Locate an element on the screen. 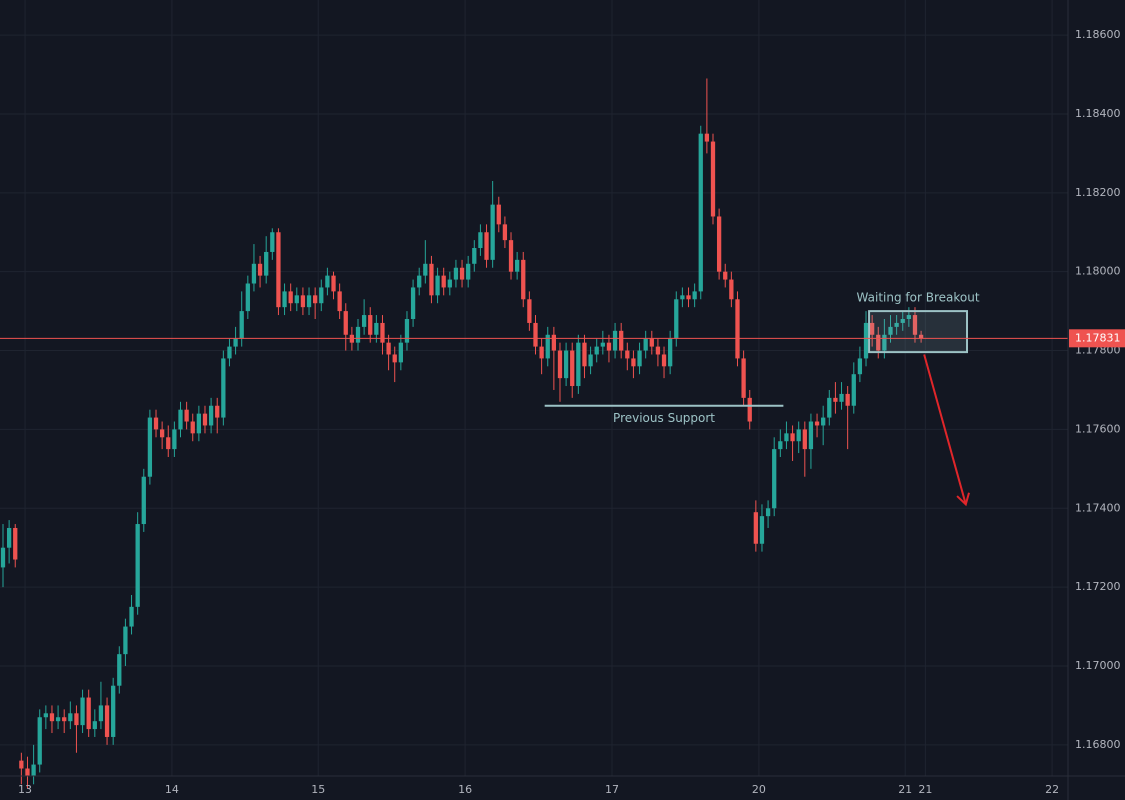 This screenshot has height=800, width=1125. x-tick-label: 17 is located at coordinates (612, 789).